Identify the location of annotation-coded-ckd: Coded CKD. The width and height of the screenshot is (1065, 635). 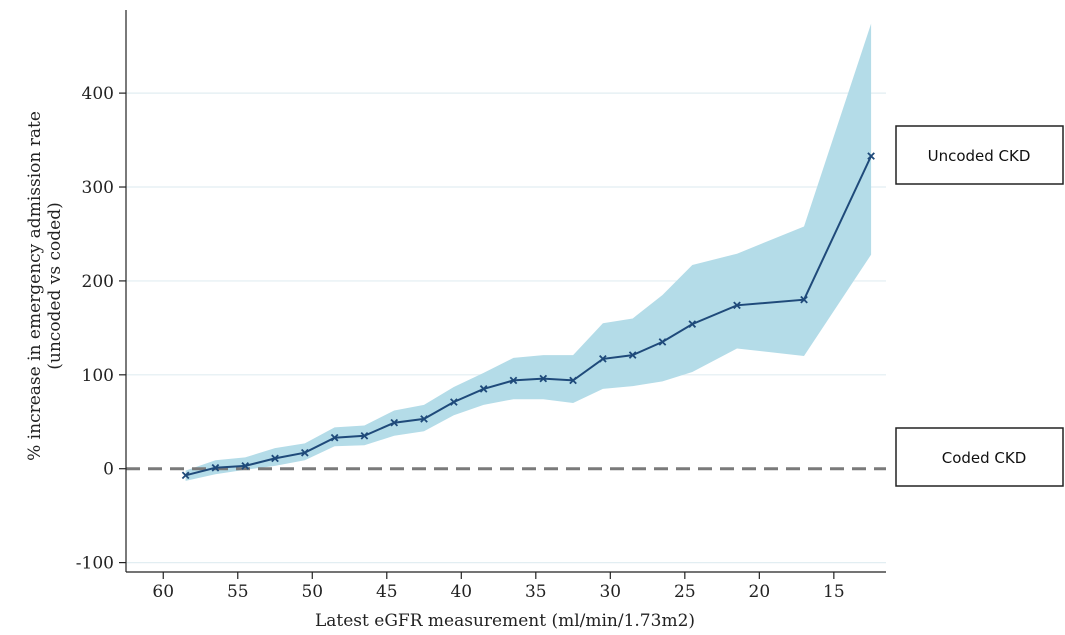
(979, 457).